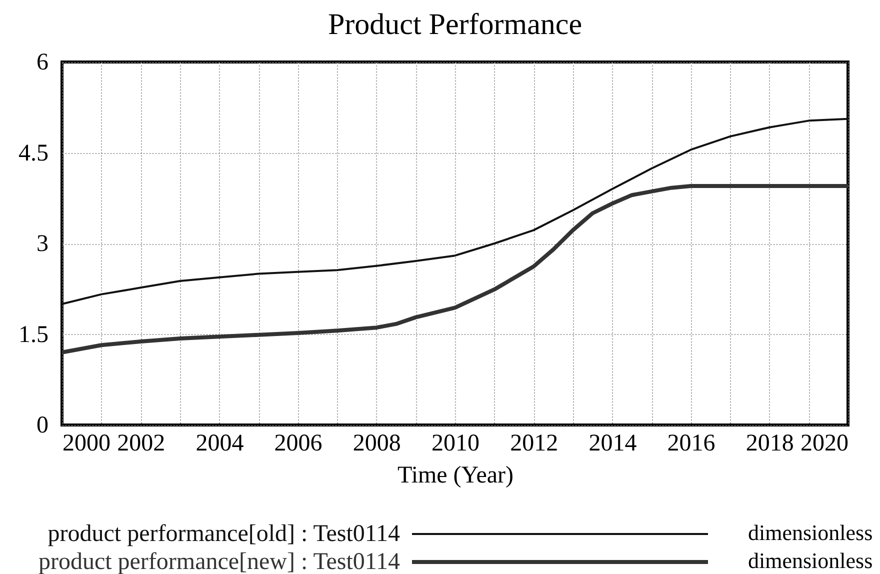 Image resolution: width=880 pixels, height=574 pixels. I want to click on x-tick-label: 2010, so click(456, 443).